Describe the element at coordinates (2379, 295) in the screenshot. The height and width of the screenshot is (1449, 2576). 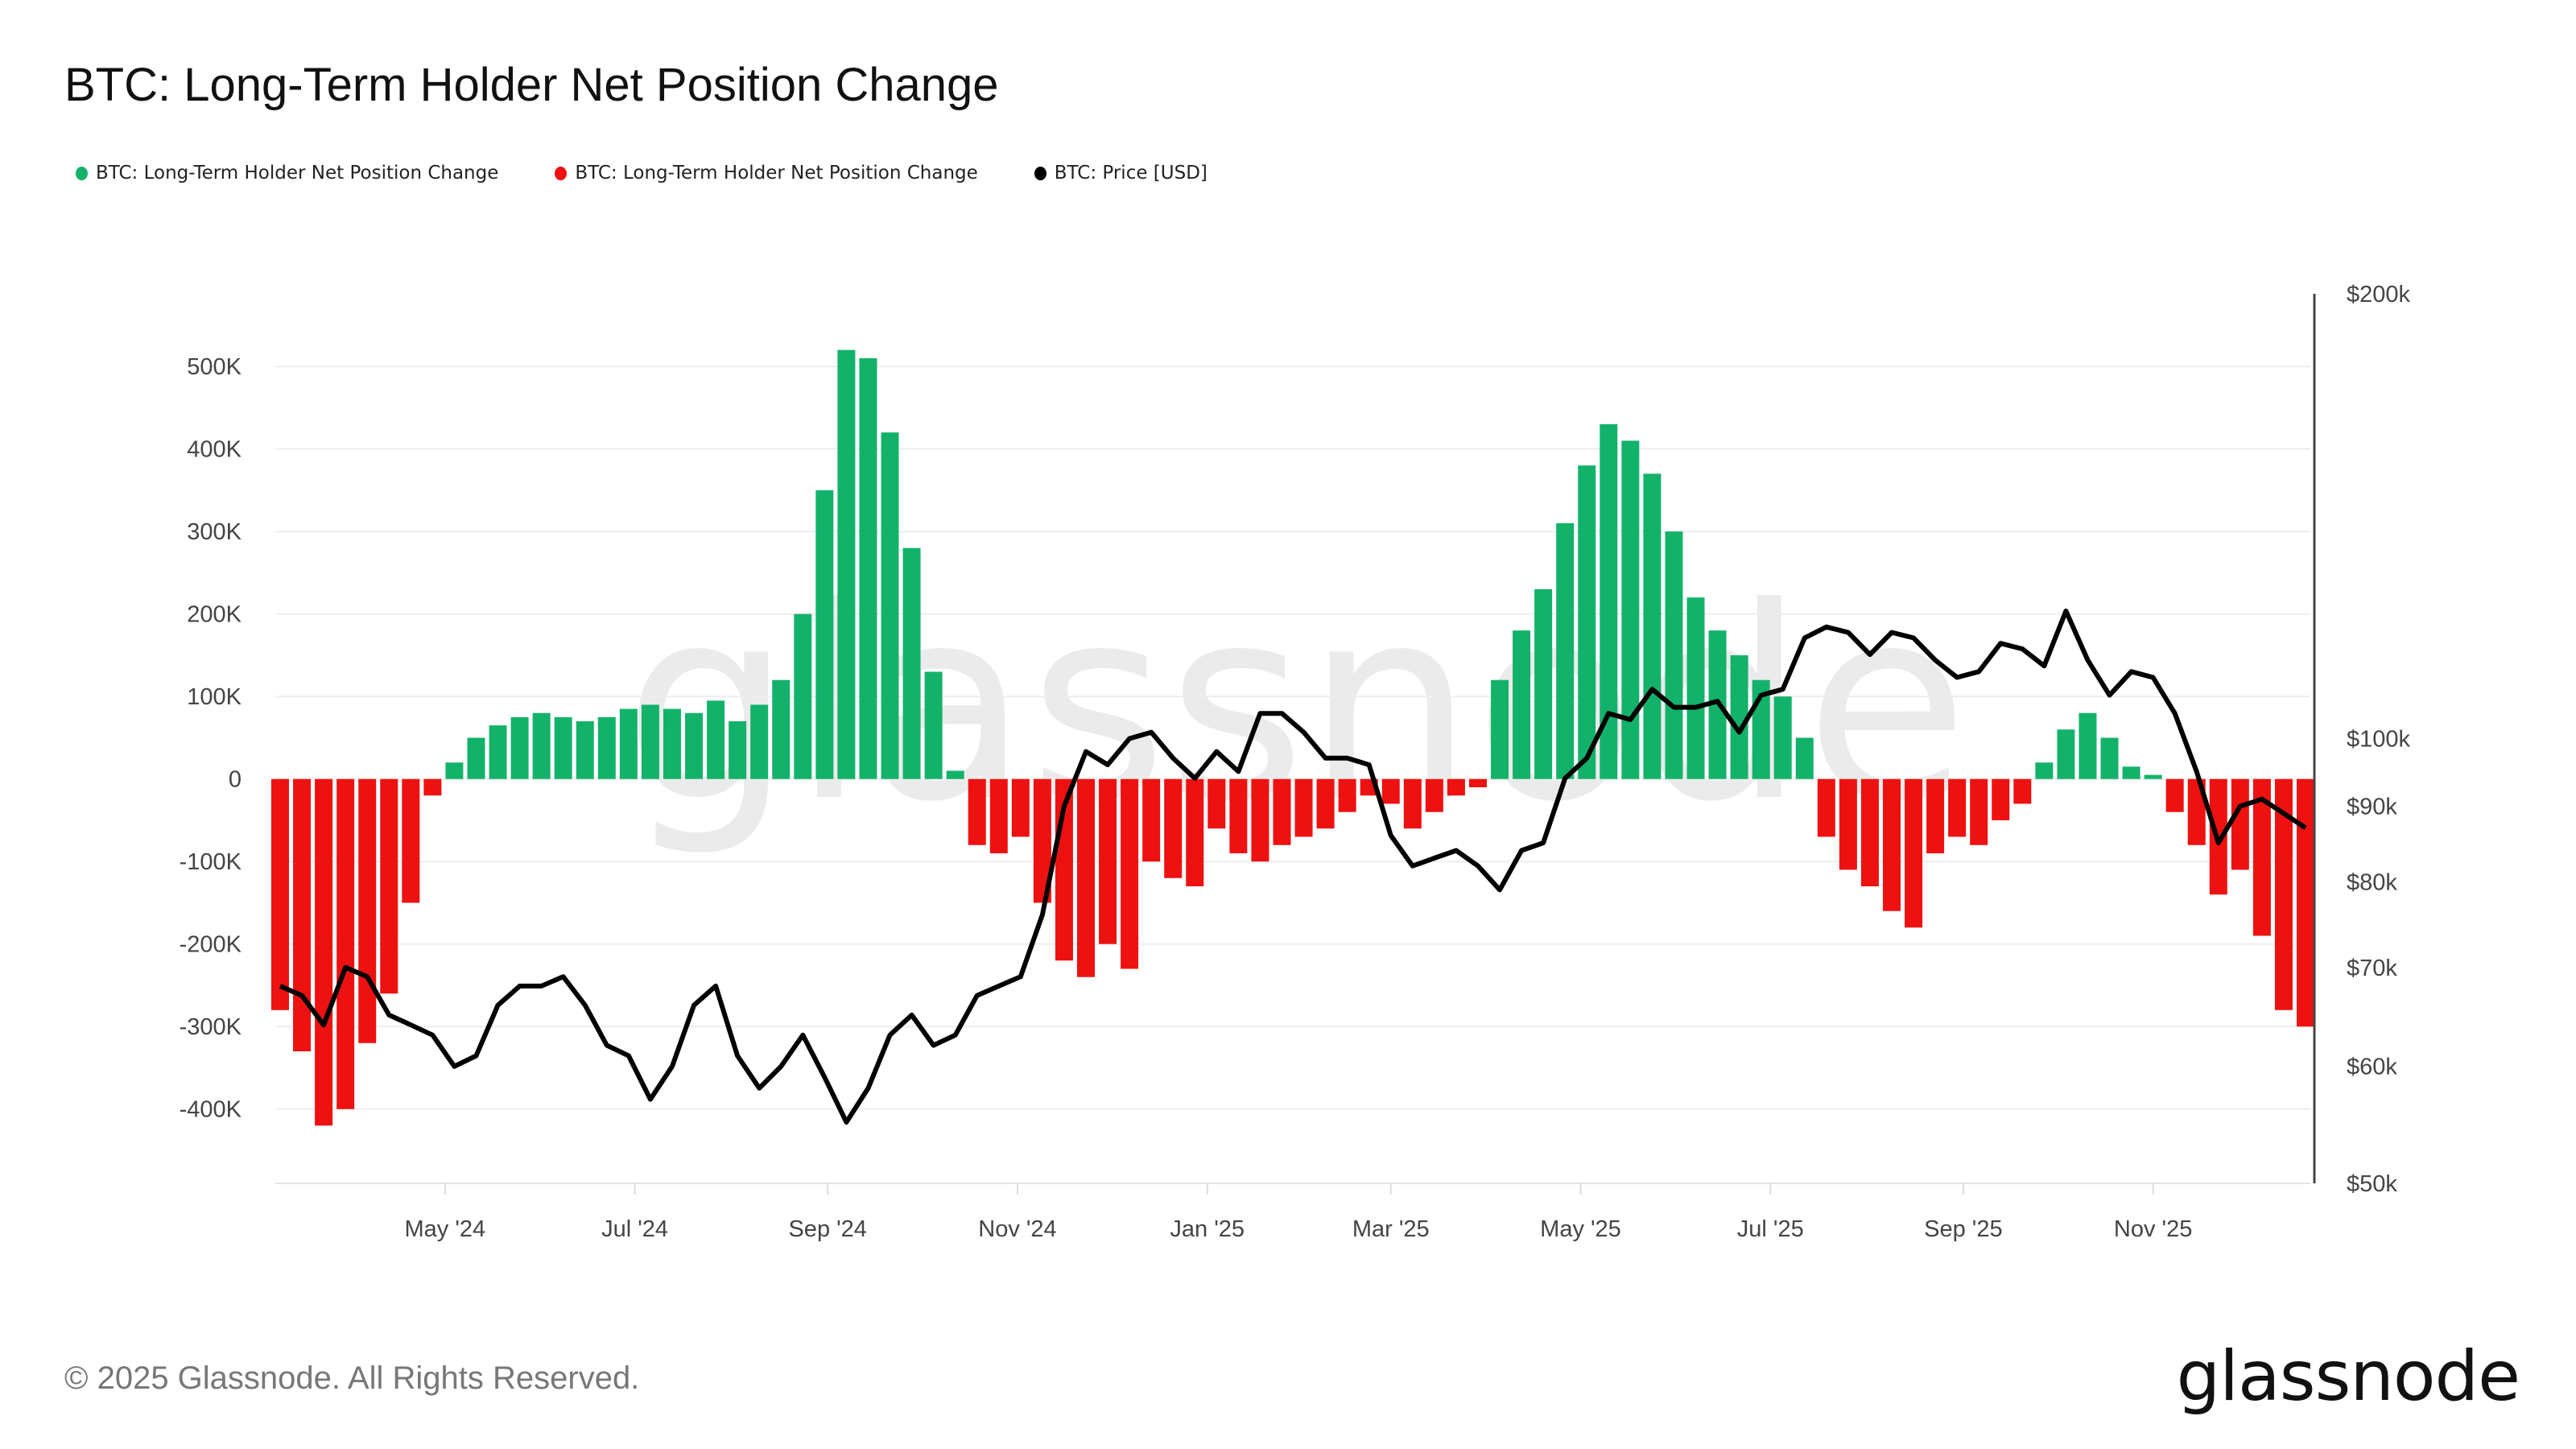
I see `y-right-tick-label: $200k` at that location.